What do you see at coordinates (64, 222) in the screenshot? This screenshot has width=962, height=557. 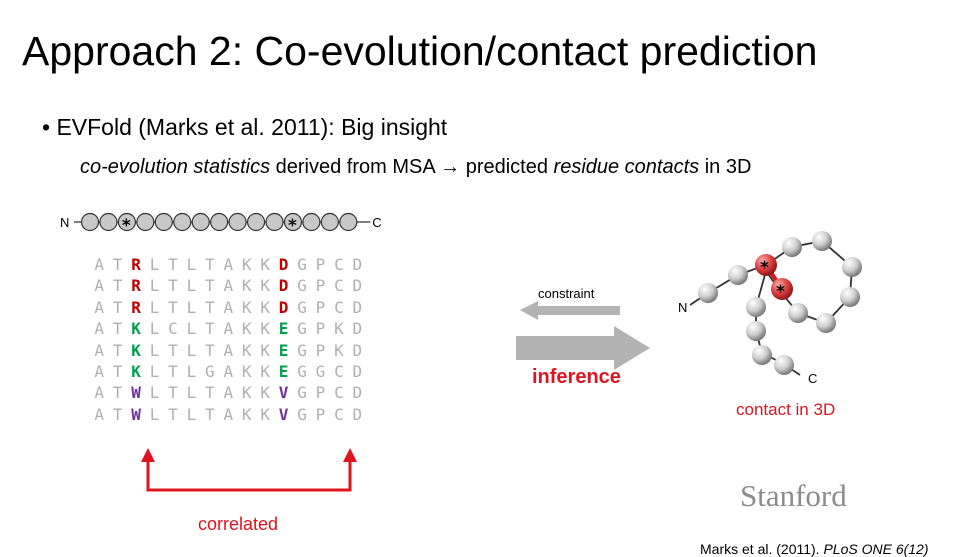 I see `chain-n-label: N` at bounding box center [64, 222].